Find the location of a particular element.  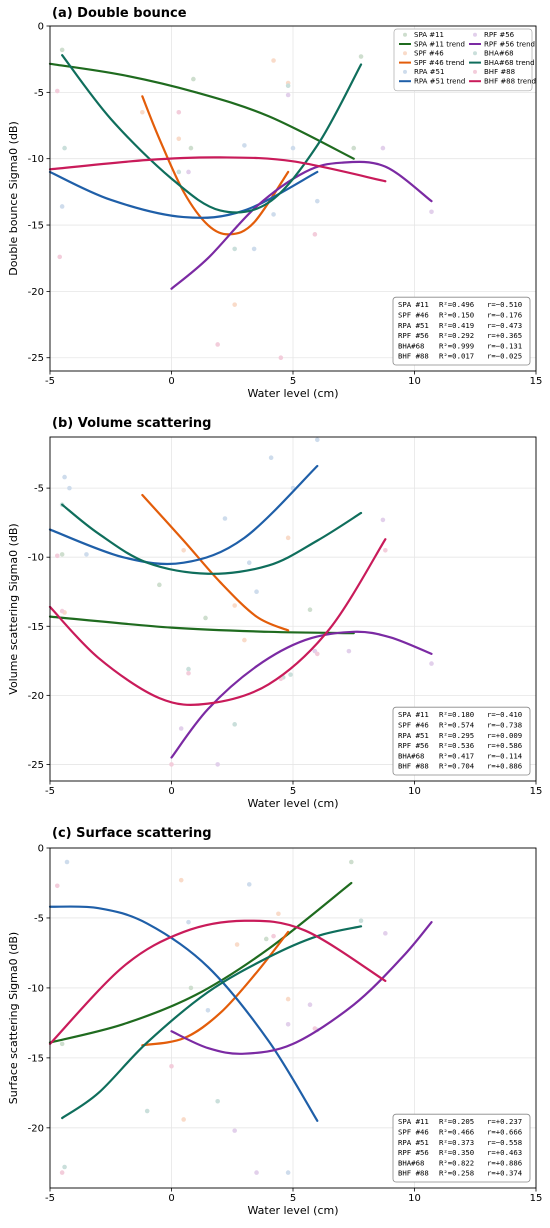

legend-entry: RPA #51 trend is located at coordinates (439, 82).